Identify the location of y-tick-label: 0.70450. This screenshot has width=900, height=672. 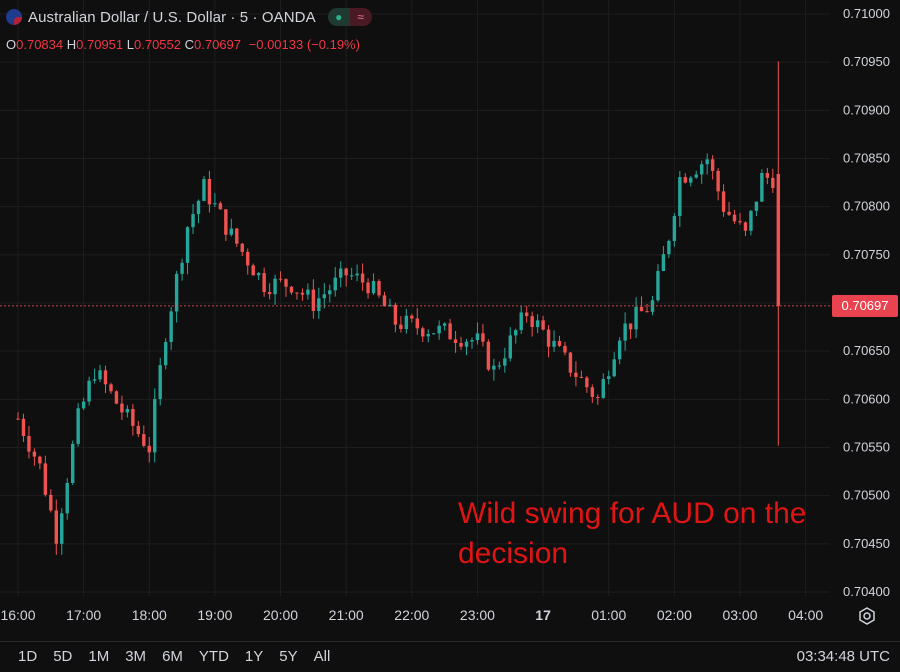
(866, 543).